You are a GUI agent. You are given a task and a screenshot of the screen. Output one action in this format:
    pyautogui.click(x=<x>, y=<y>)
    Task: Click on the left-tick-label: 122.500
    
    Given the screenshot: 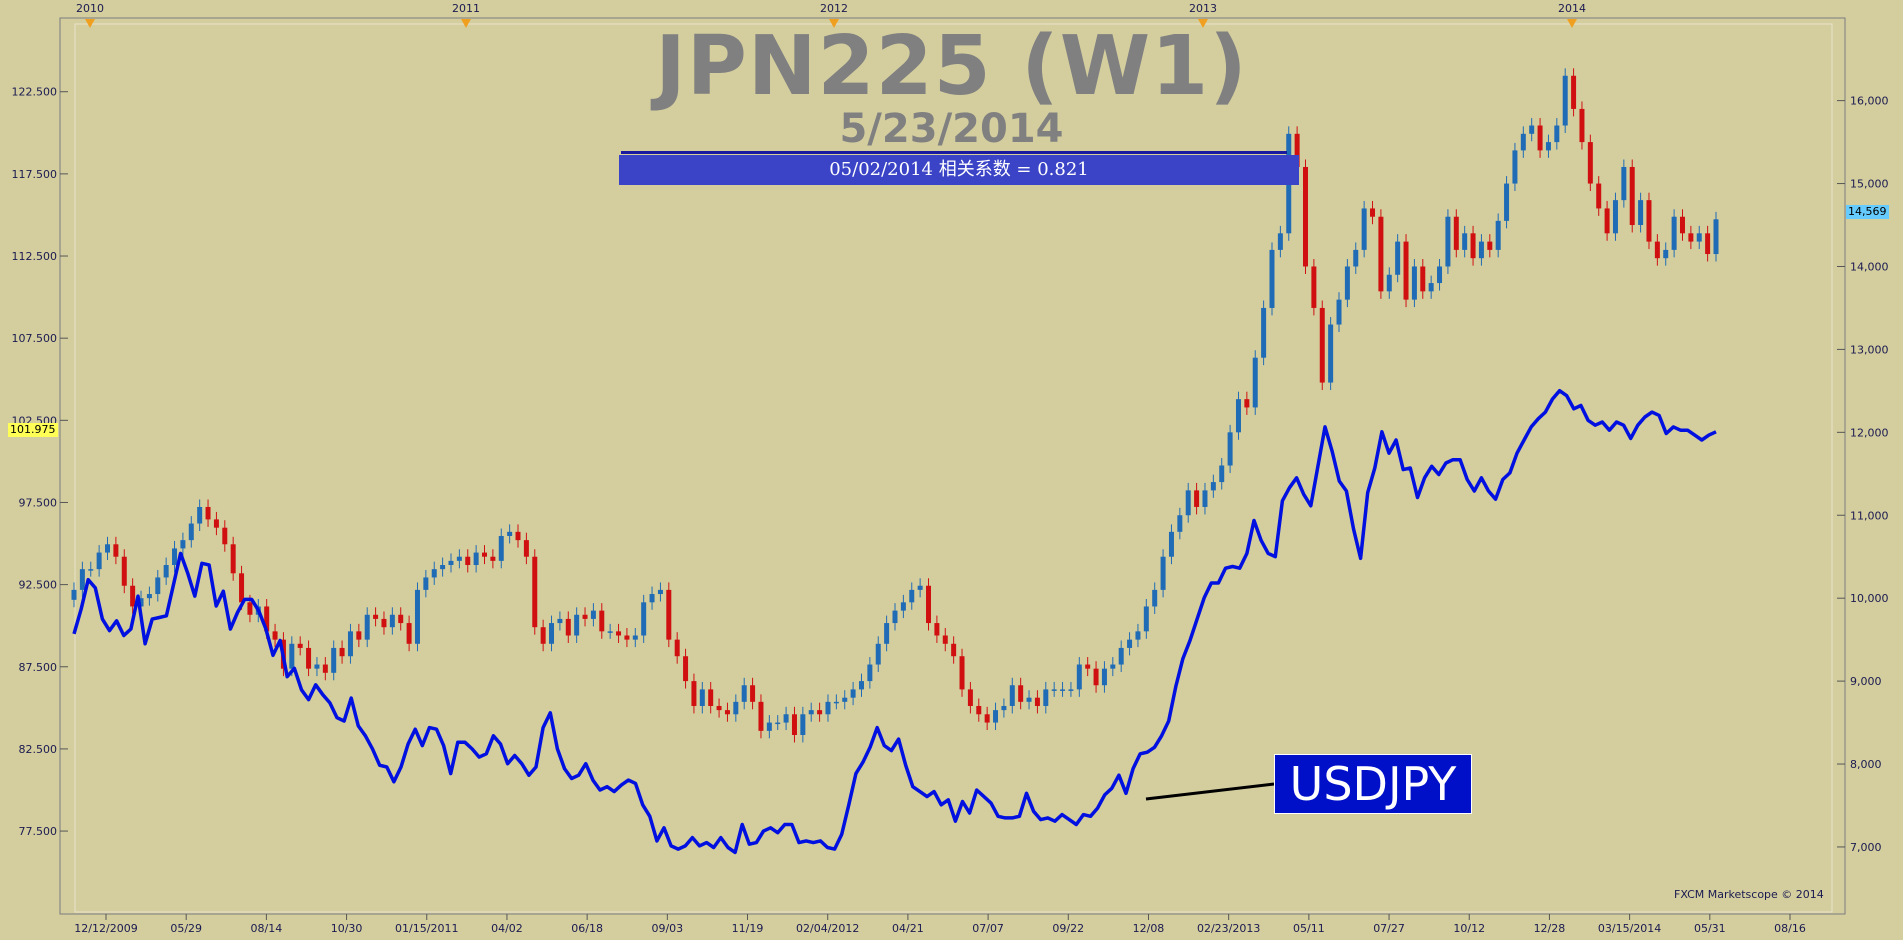 What is the action you would take?
    pyautogui.click(x=35, y=92)
    